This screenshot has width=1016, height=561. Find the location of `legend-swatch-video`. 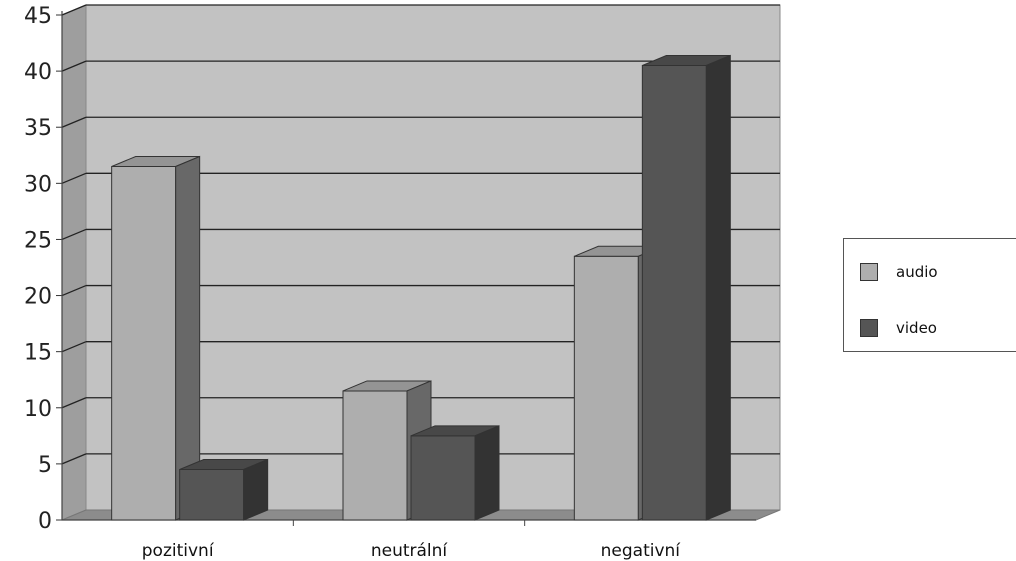

legend-swatch-video is located at coordinates (869, 328).